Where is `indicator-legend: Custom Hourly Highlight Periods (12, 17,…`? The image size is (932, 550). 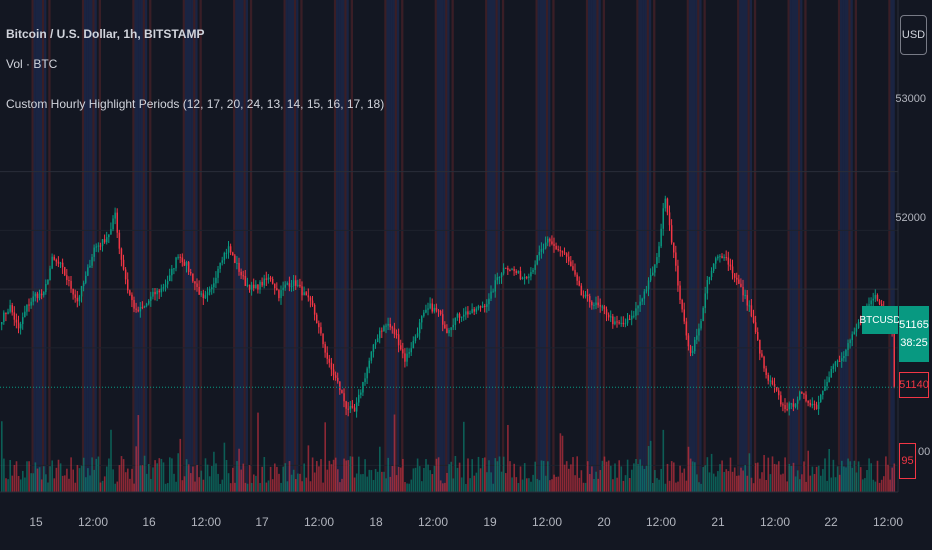 indicator-legend: Custom Hourly Highlight Periods (12, 17,… is located at coordinates (195, 104).